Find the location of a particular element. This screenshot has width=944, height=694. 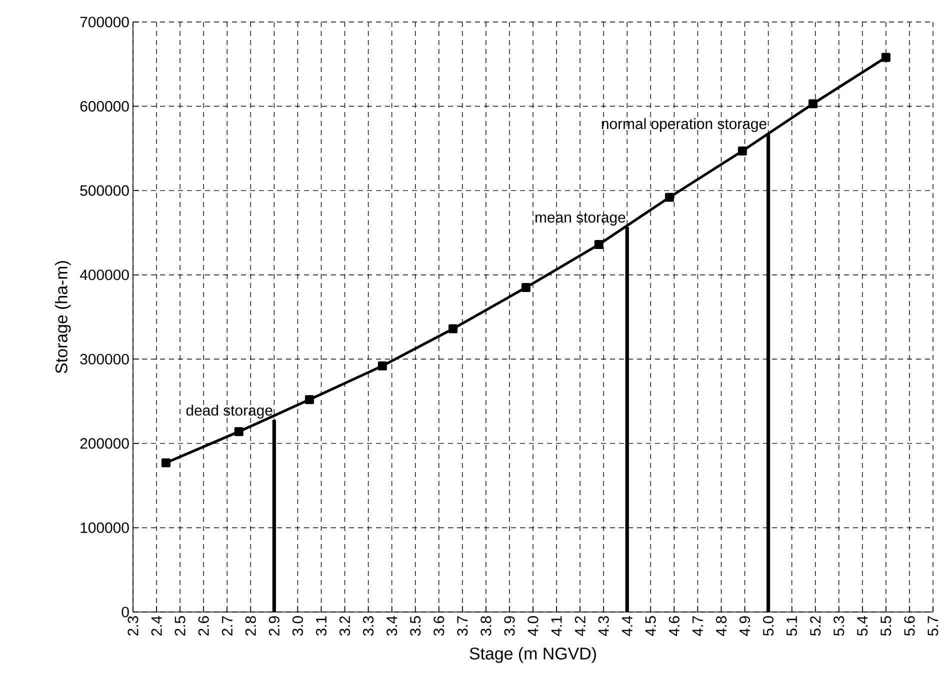

x-tick-label: 5.1 is located at coordinates (792, 626).